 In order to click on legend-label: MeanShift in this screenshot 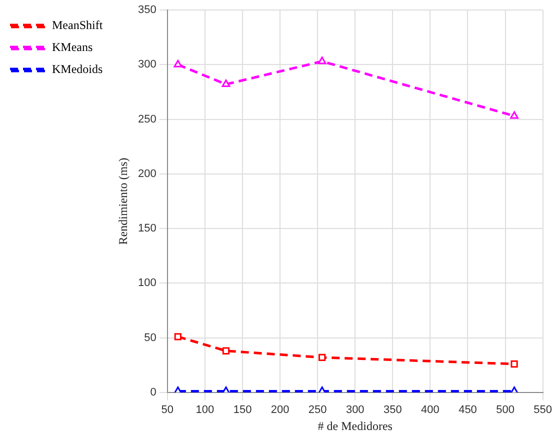, I will do `click(78, 25)`.